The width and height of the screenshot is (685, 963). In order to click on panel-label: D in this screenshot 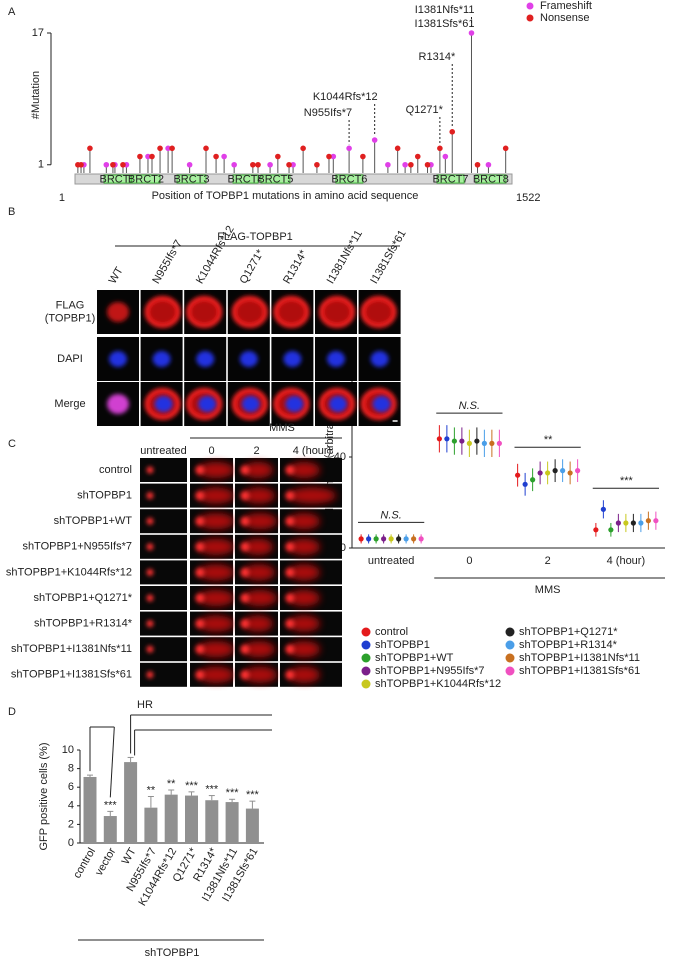, I will do `click(12, 712)`.